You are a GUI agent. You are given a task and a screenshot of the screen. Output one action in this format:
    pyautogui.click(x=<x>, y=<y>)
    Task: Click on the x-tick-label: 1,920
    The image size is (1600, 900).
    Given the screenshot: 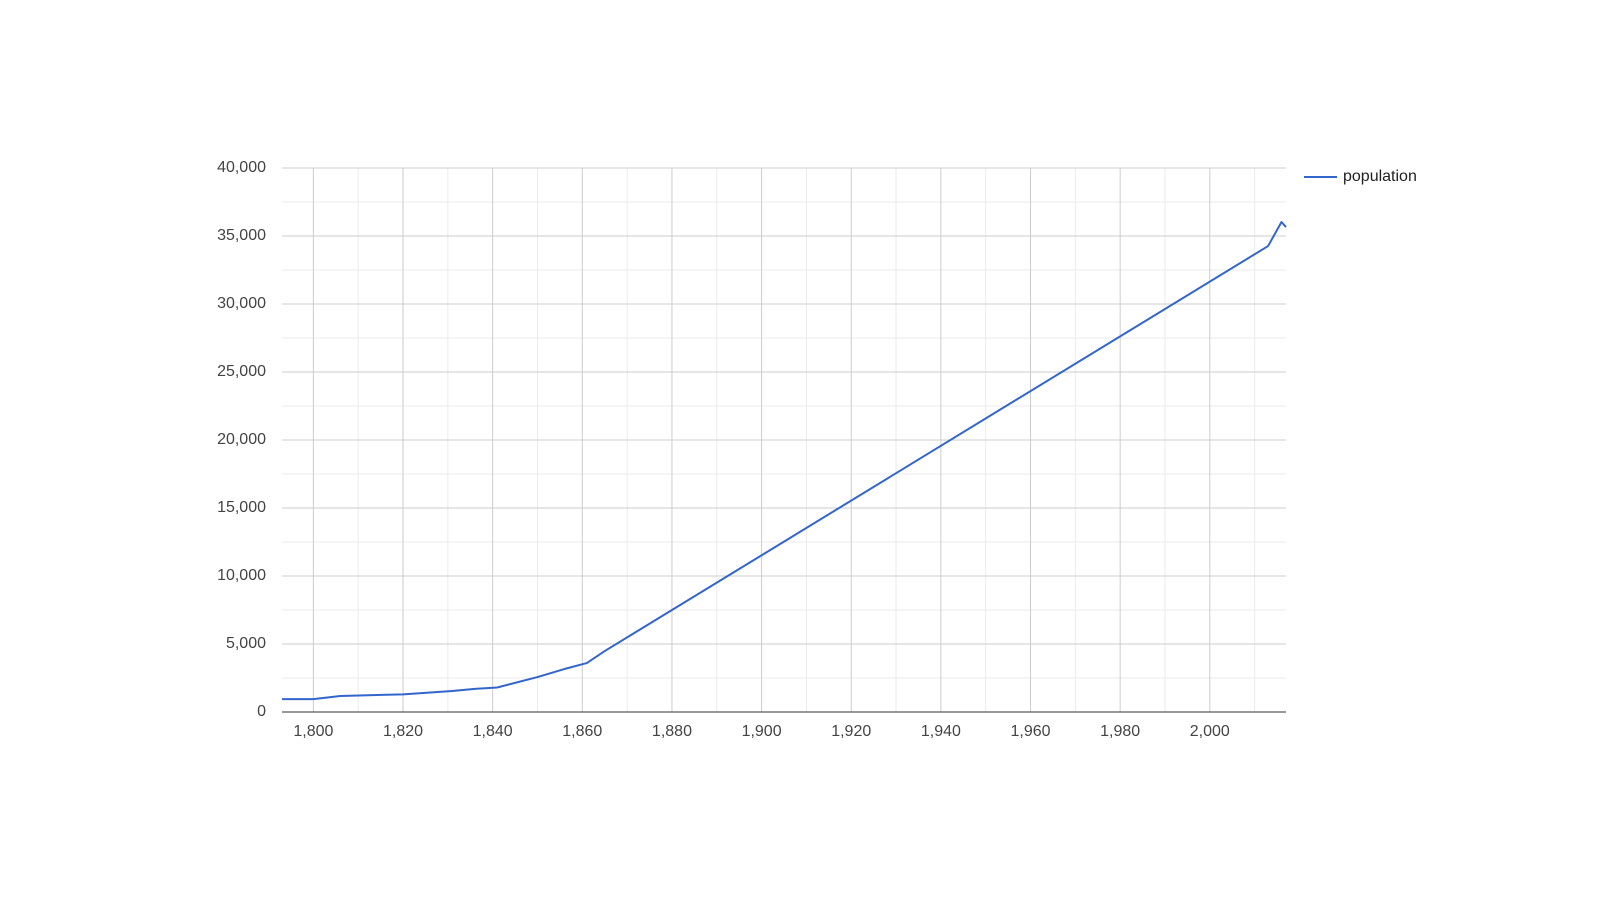 What is the action you would take?
    pyautogui.click(x=851, y=731)
    